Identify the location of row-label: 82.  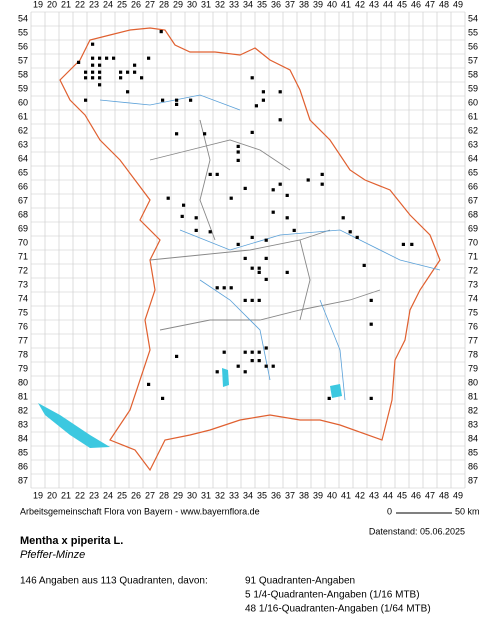
(23, 410).